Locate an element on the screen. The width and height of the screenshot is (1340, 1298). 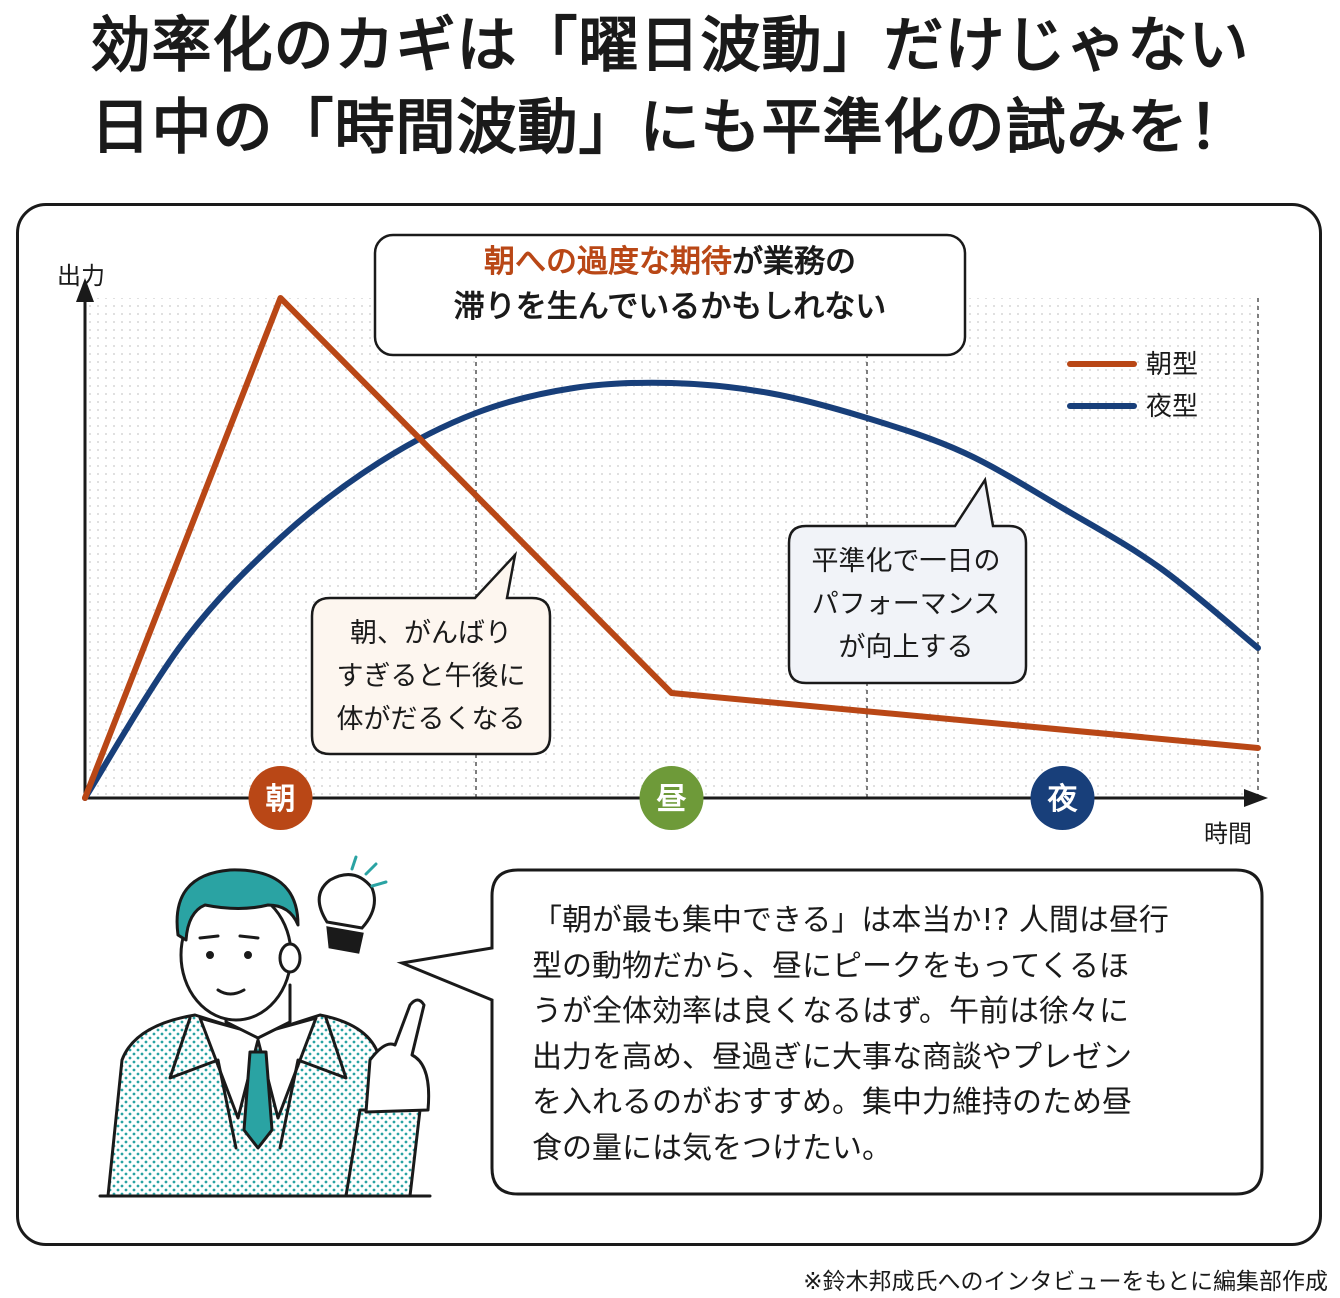
man-eye-right is located at coordinates (248, 955).